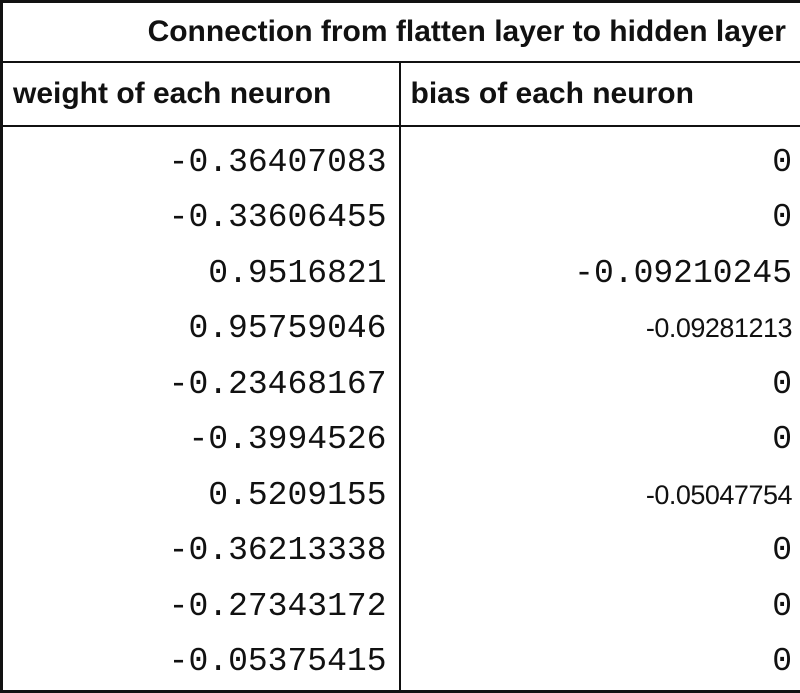  What do you see at coordinates (600, 94) in the screenshot?
I see `bias-column-header: bias of each neuron` at bounding box center [600, 94].